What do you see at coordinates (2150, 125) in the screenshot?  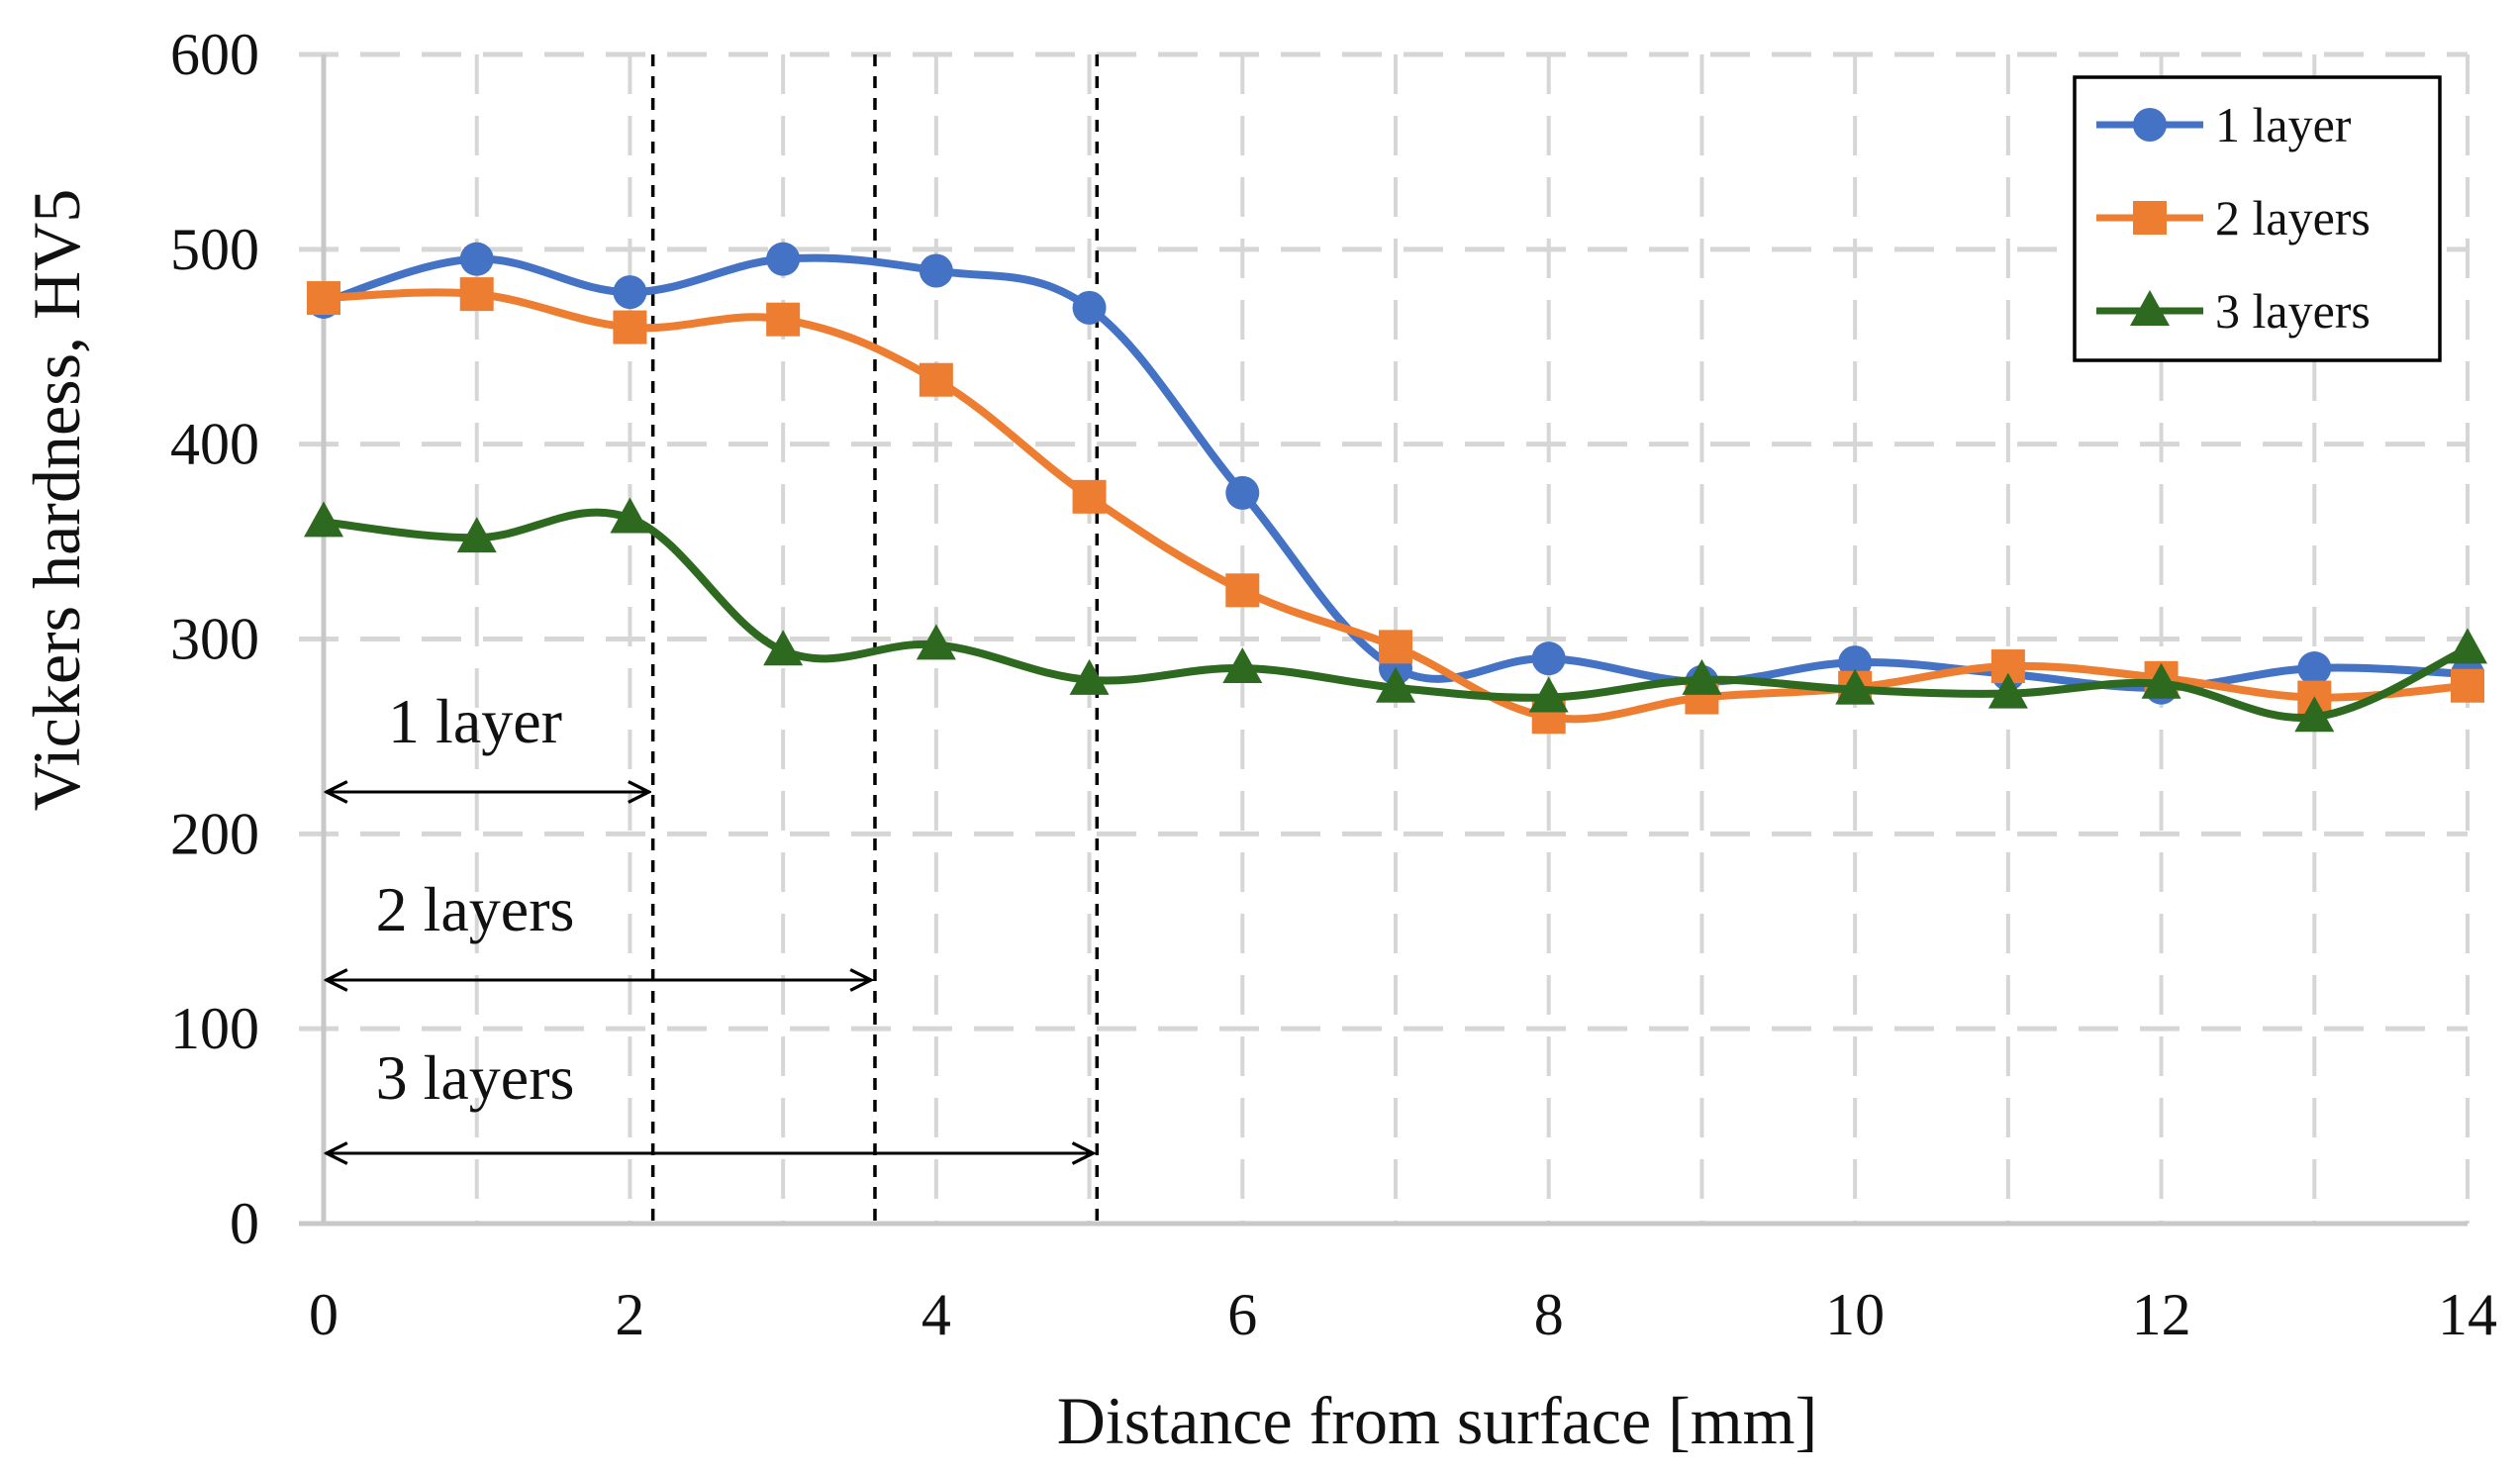 I see `legend-marker-circle` at bounding box center [2150, 125].